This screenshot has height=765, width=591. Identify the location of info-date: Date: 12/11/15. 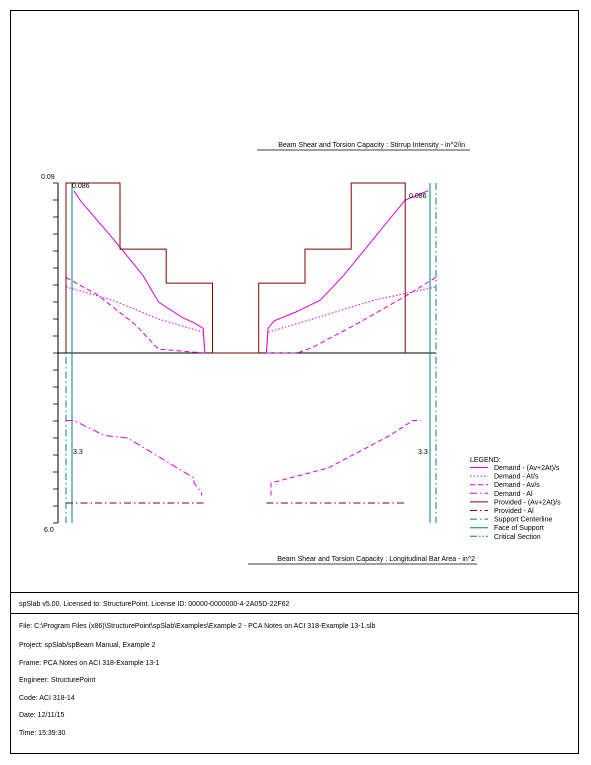
(42, 715).